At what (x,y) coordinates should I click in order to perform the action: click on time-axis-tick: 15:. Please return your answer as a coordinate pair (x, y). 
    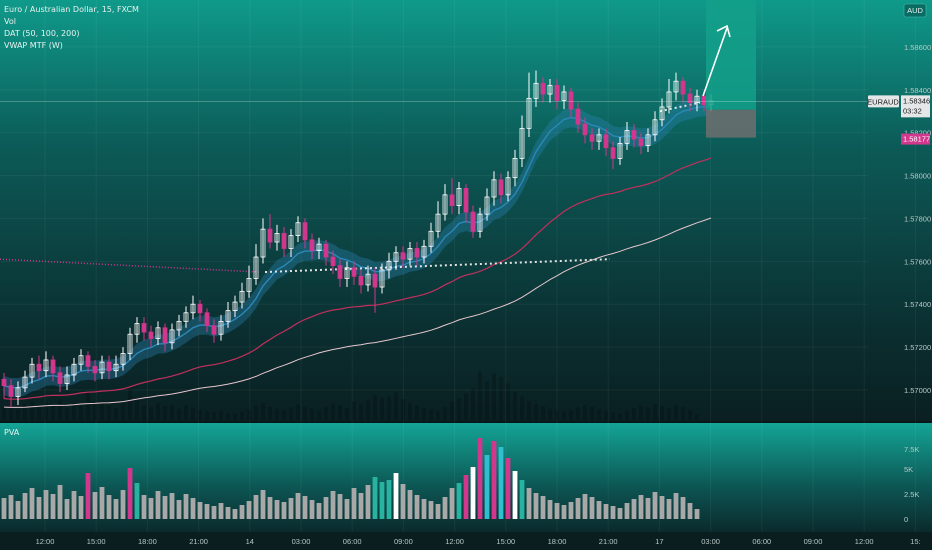
    Looking at the image, I should click on (915, 541).